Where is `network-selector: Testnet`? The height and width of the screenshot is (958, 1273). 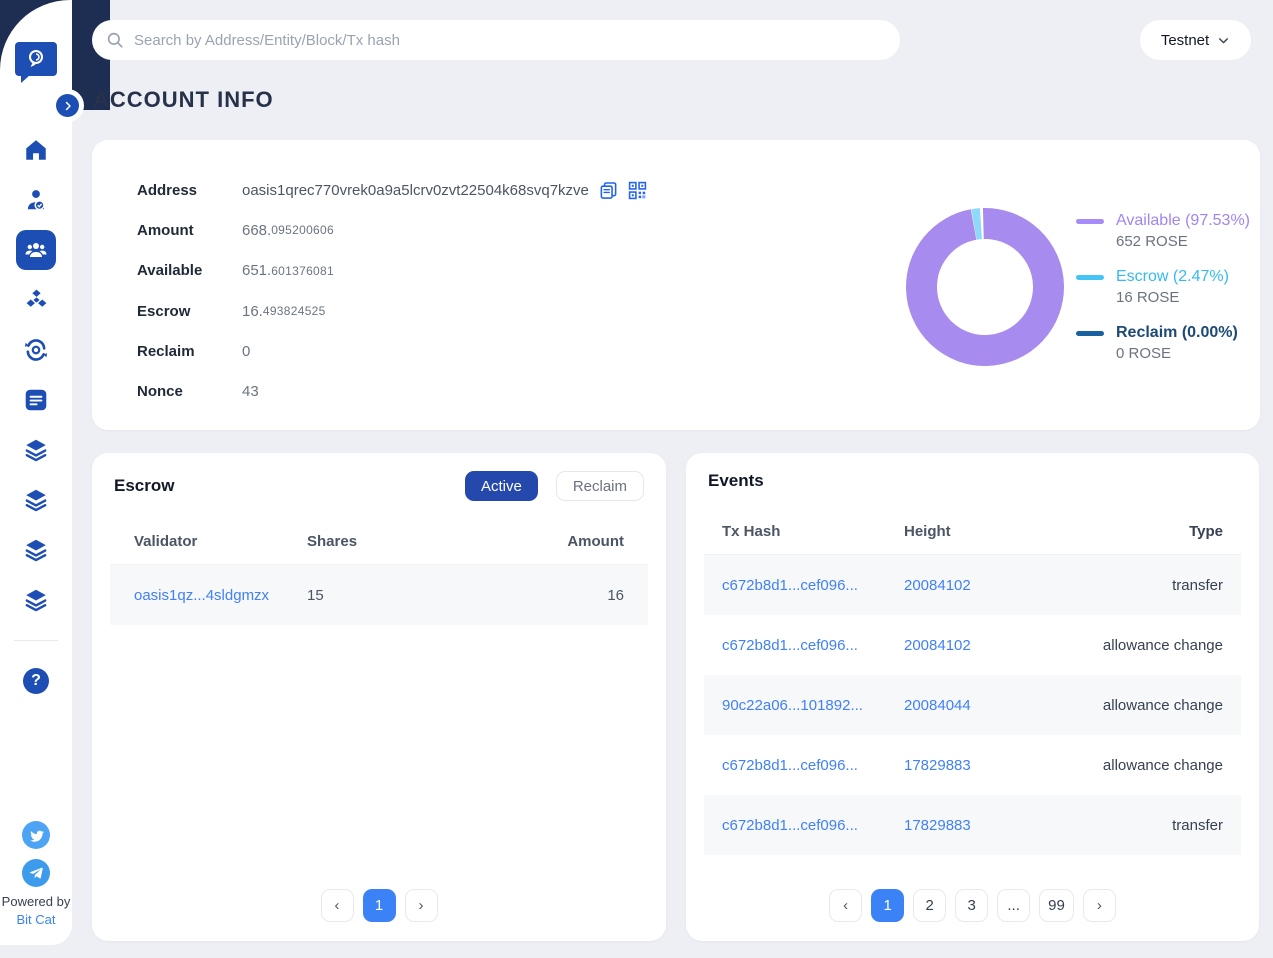 network-selector: Testnet is located at coordinates (1195, 40).